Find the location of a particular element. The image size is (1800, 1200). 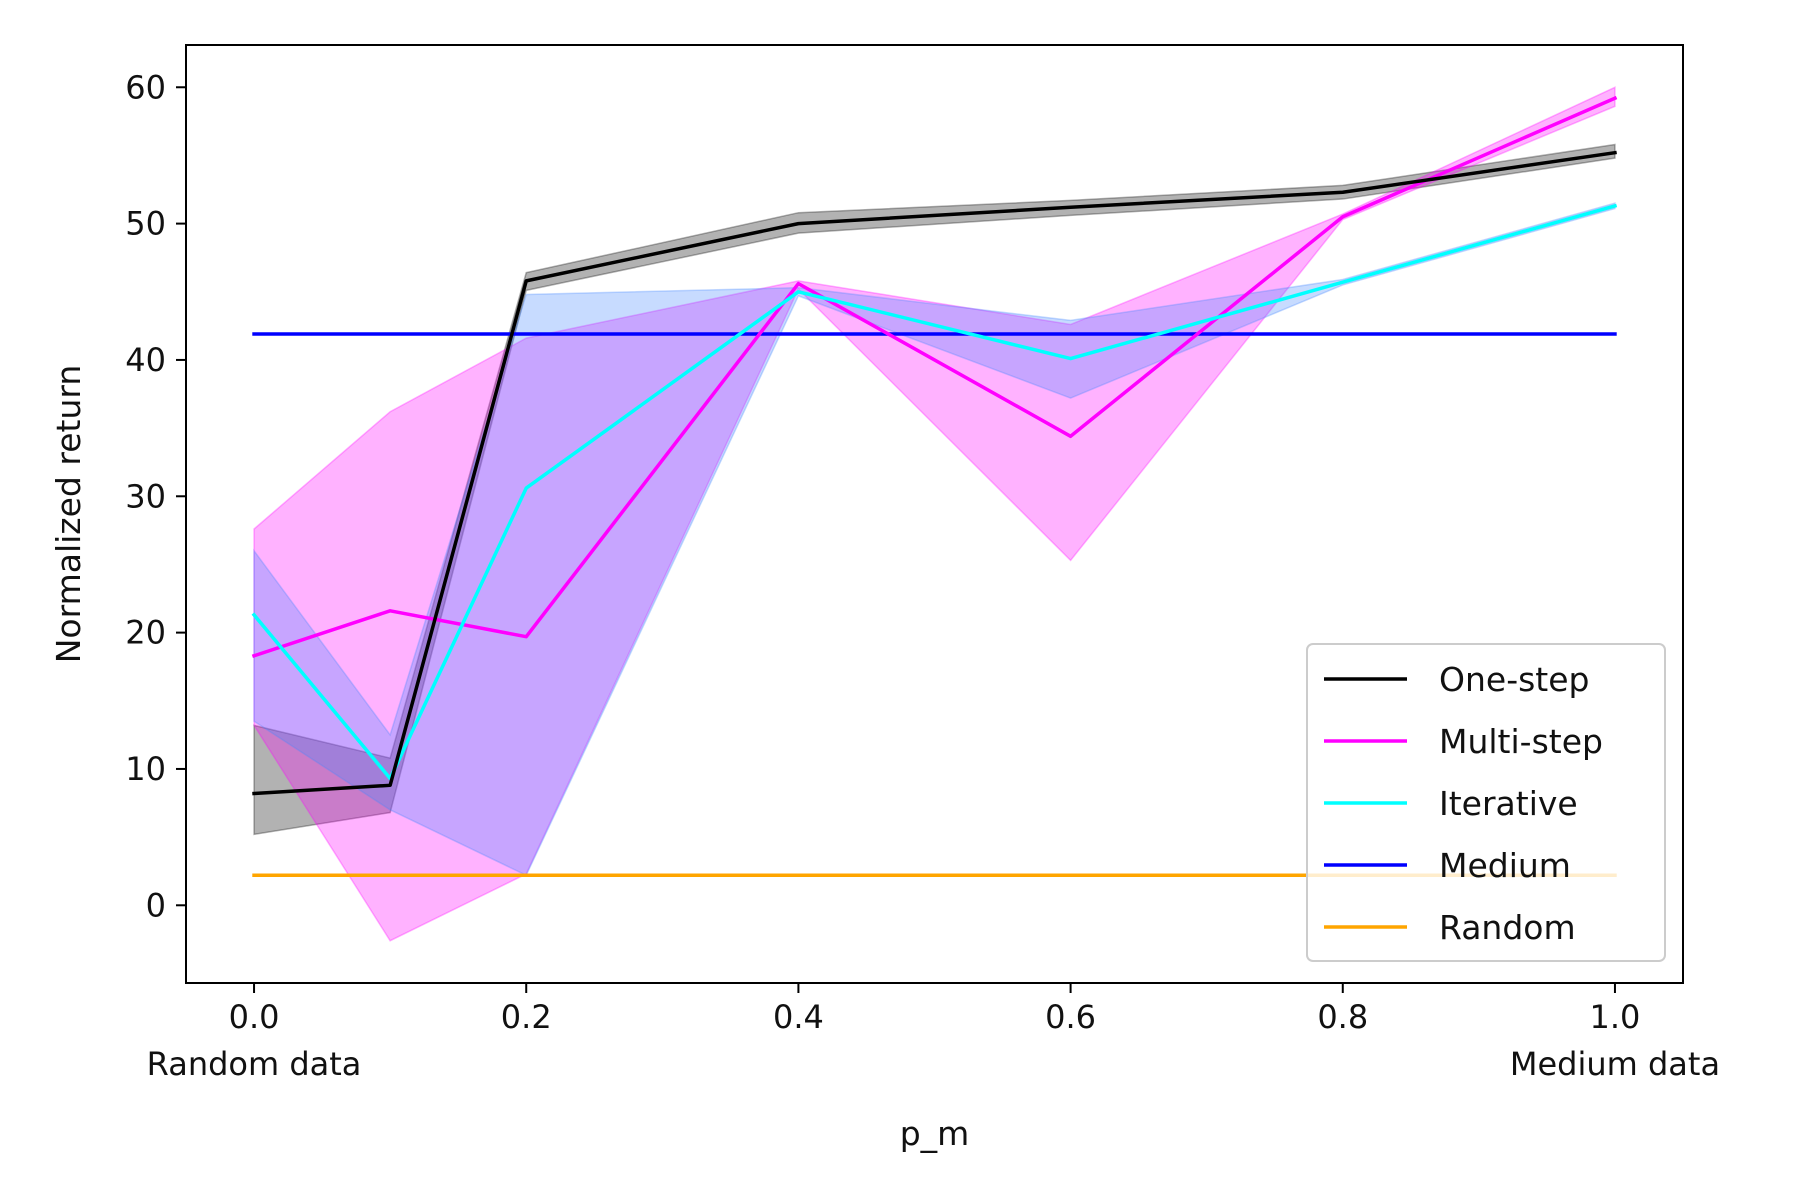

y-tick-label: 40 is located at coordinates (145, 360).